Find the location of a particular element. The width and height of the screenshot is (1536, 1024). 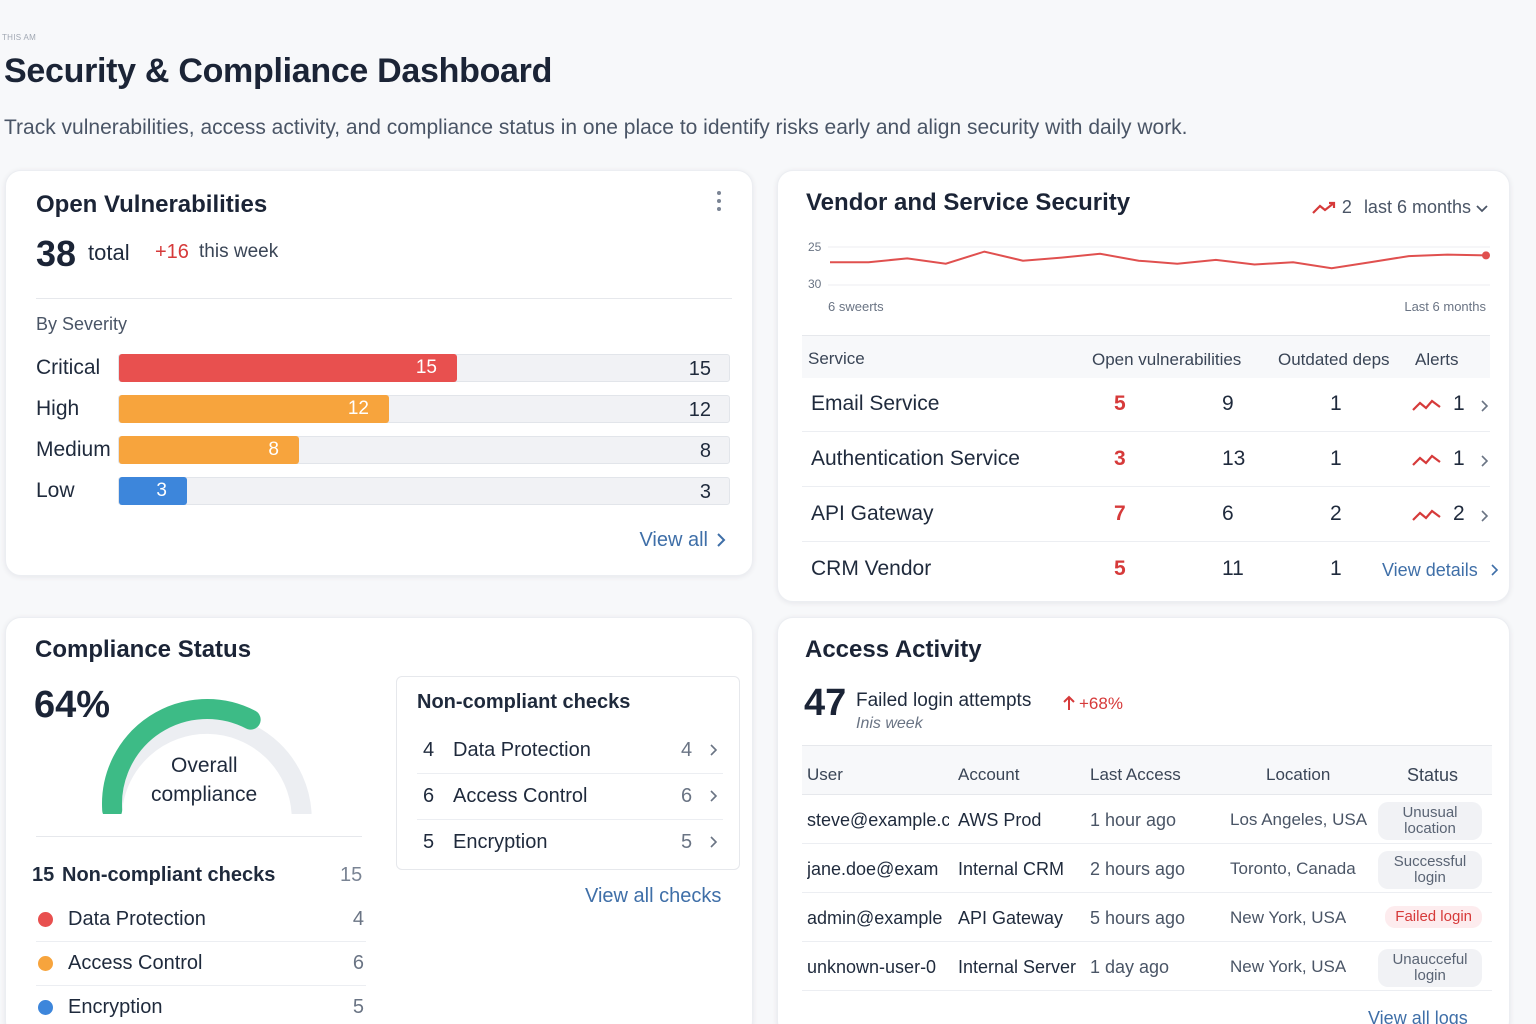

last-access: 5 hours ago is located at coordinates (1138, 918).